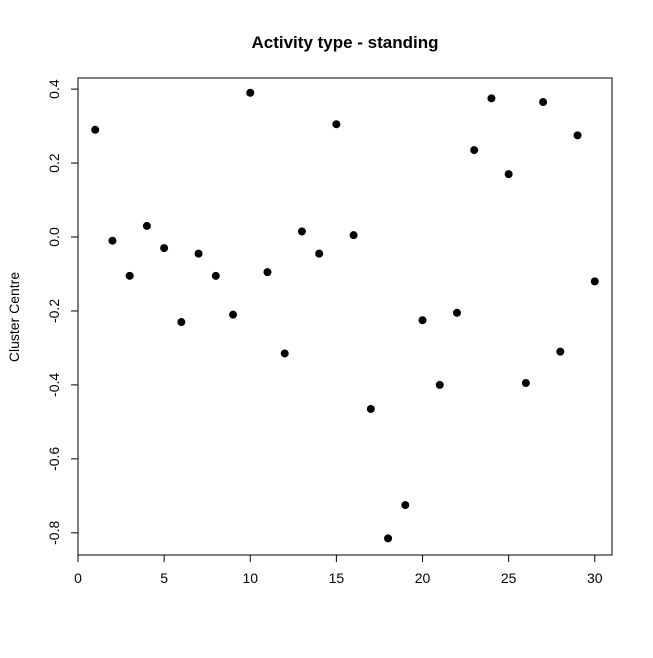 The height and width of the screenshot is (658, 653). Describe the element at coordinates (595, 578) in the screenshot. I see `x-tick-label: 30` at that location.